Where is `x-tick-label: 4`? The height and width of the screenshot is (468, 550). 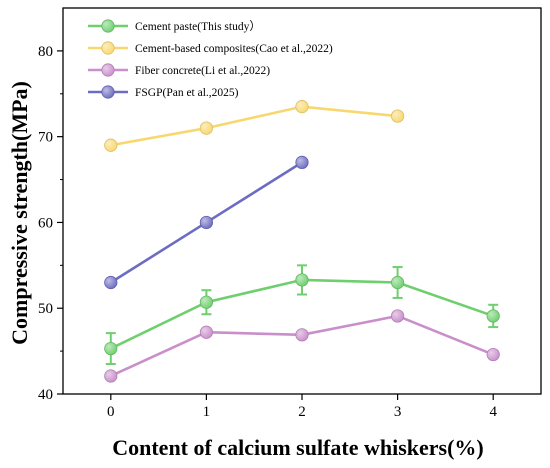 x-tick-label: 4 is located at coordinates (493, 412).